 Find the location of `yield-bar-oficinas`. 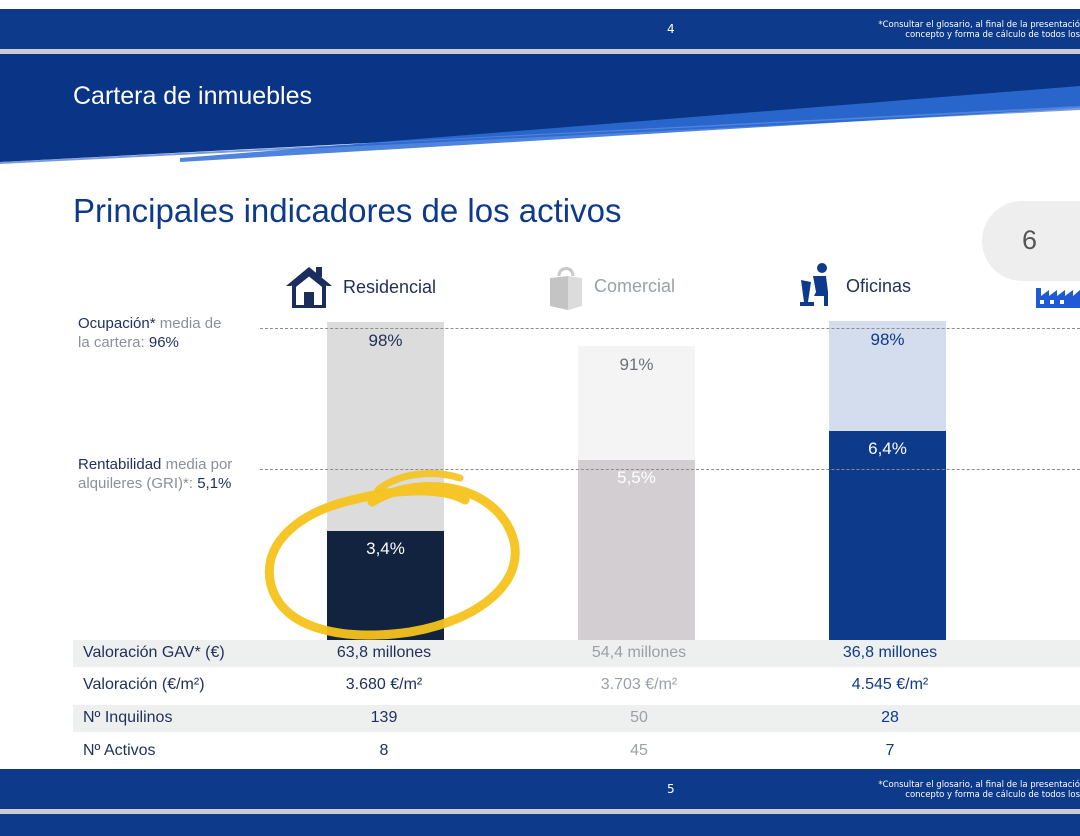

yield-bar-oficinas is located at coordinates (887, 535).